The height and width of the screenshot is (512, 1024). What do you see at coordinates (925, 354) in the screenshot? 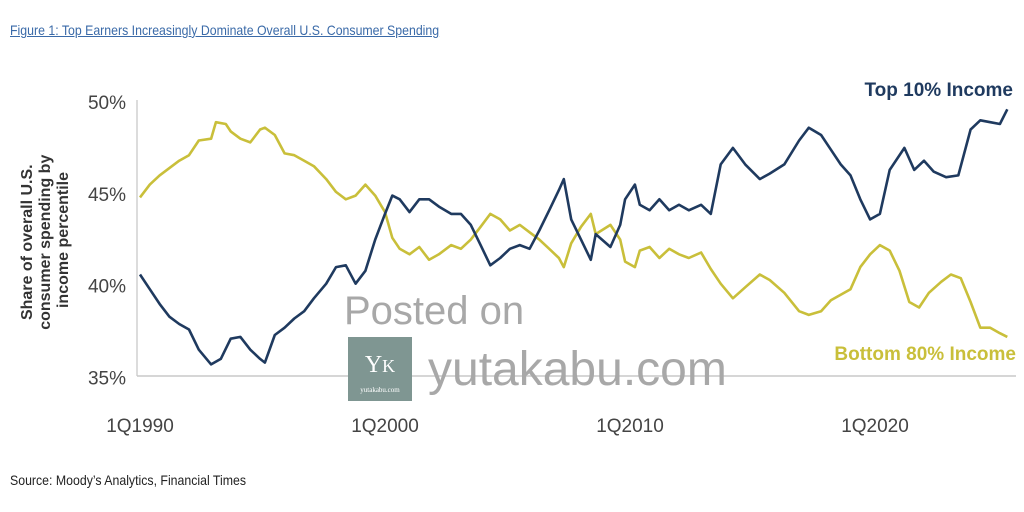
I see `legend-bottom-80: Bottom 80% Income` at bounding box center [925, 354].